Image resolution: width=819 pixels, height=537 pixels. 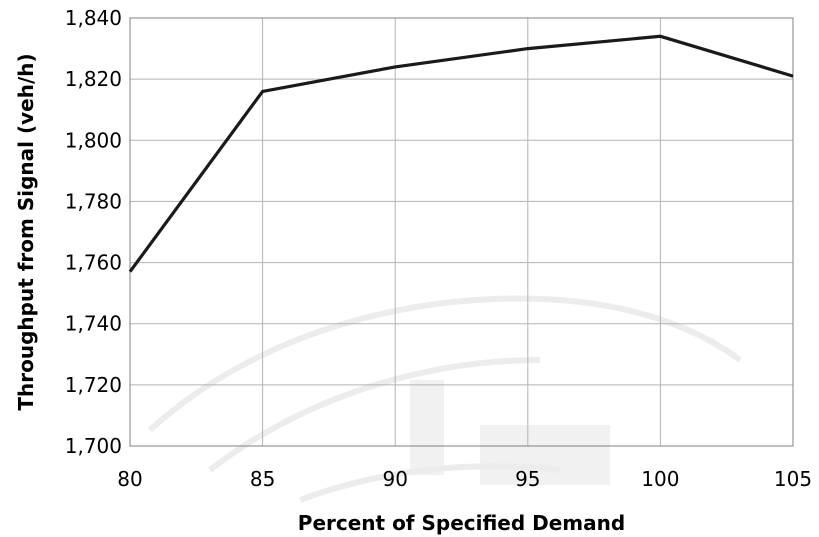 What do you see at coordinates (93, 324) in the screenshot?
I see `y-tick-label: 1,740` at bounding box center [93, 324].